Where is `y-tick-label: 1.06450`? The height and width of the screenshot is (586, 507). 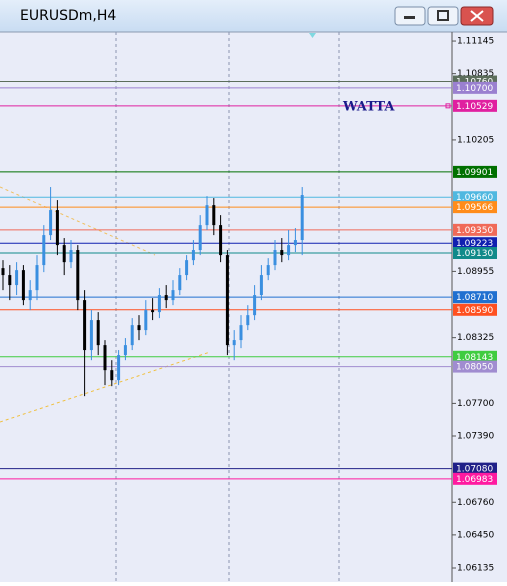 y-tick-label: 1.06450 is located at coordinates (475, 535).